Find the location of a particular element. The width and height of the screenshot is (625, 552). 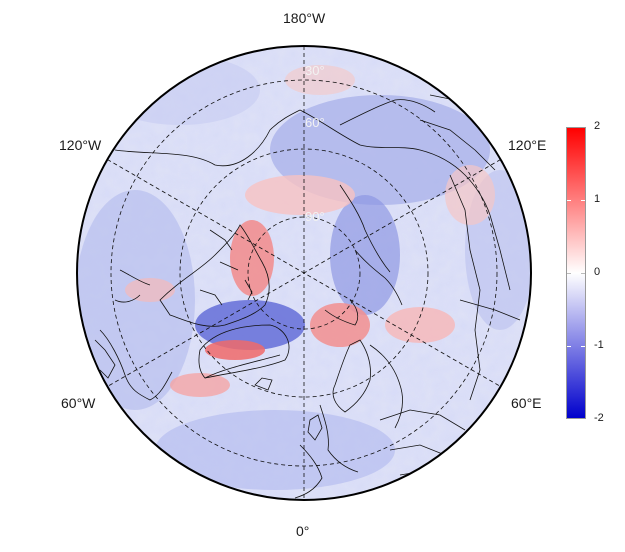

lat-label-30: 30° is located at coordinates (315, 70).